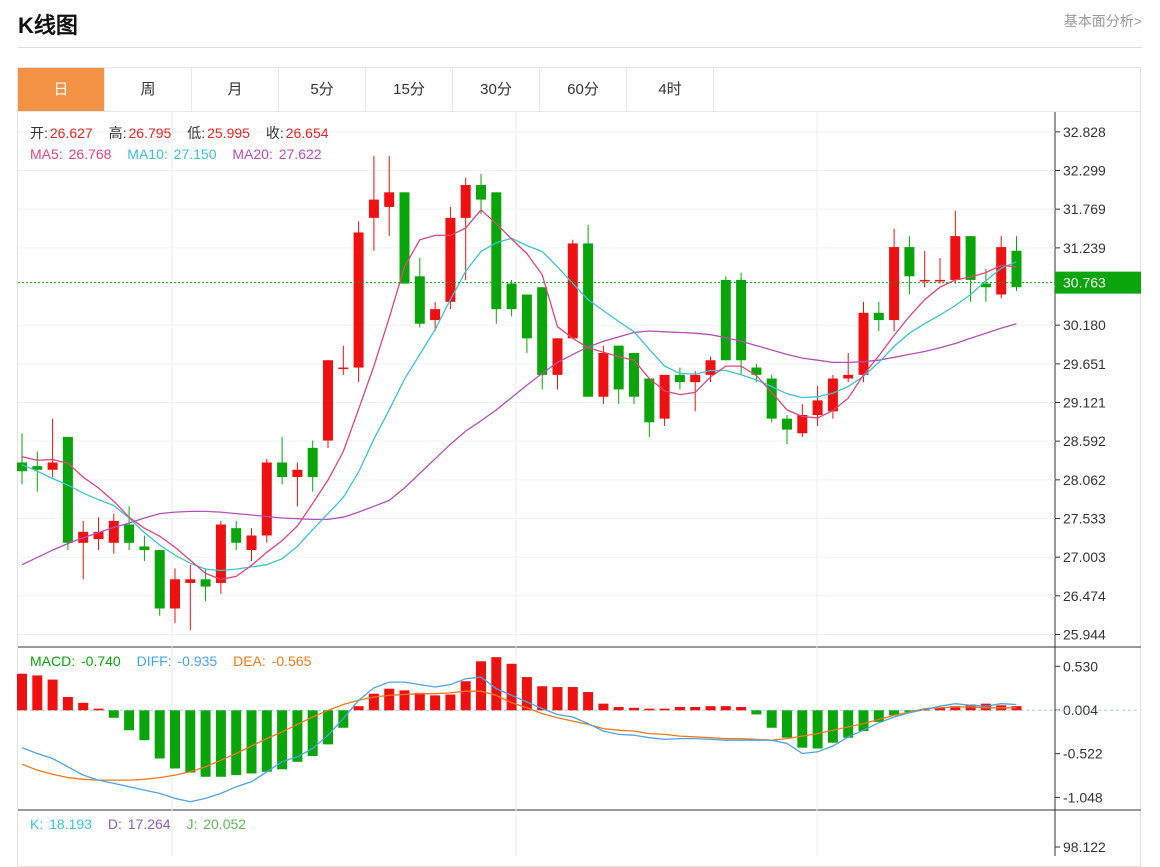  What do you see at coordinates (496, 89) in the screenshot?
I see `tab-30min: 30分` at bounding box center [496, 89].